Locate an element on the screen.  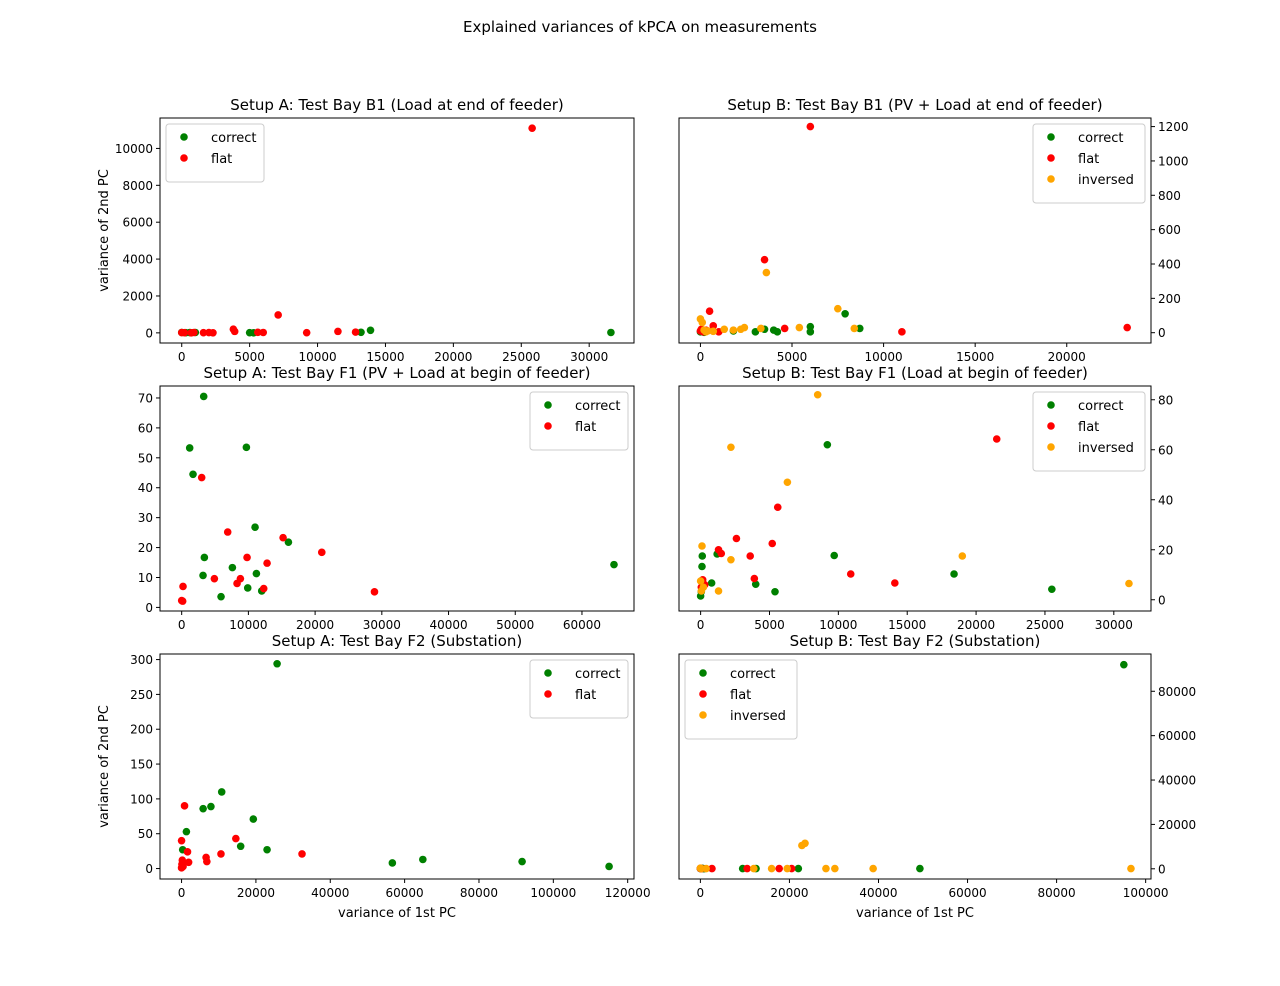
y-tick-label: 800 is located at coordinates (1169, 196).